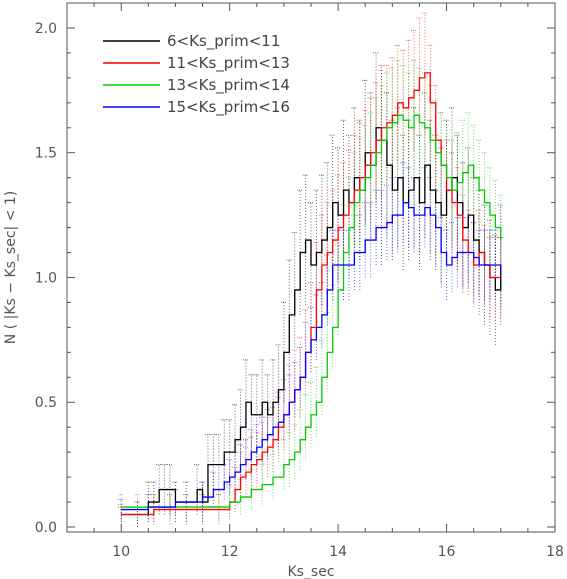  I want to click on y-axis-label: N ( |Ks − Ks_sec| < 1), so click(11, 267).